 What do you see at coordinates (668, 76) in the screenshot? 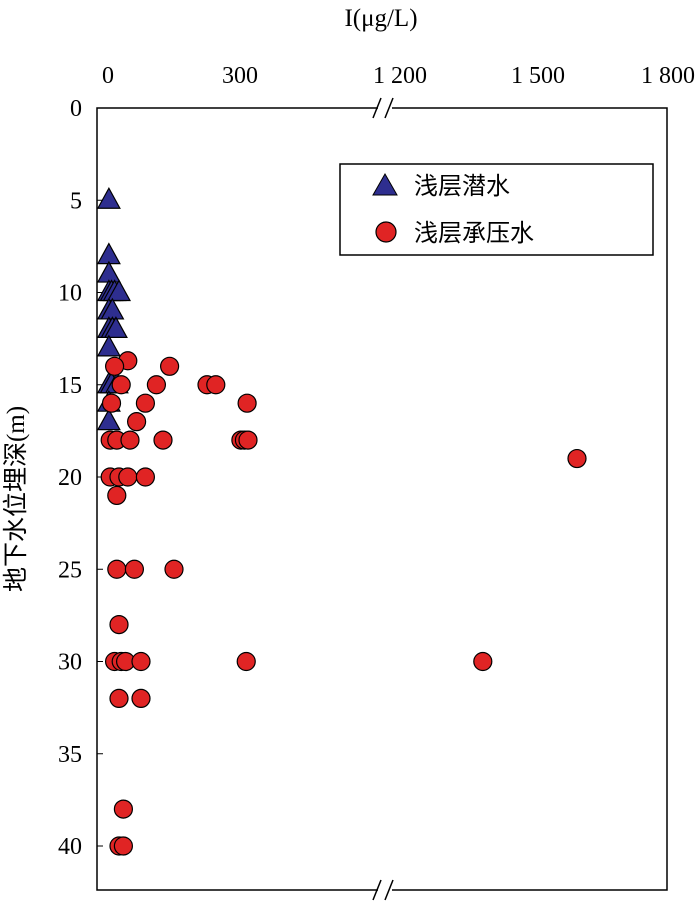
I see `x-tick-label: 1 800` at bounding box center [668, 76].